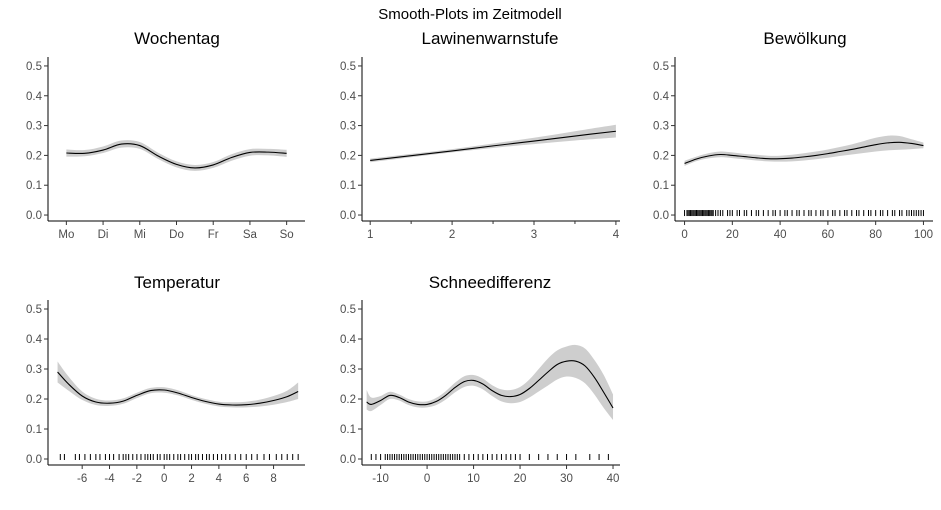  What do you see at coordinates (137, 479) in the screenshot?
I see `x-tick-label: -2` at bounding box center [137, 479].